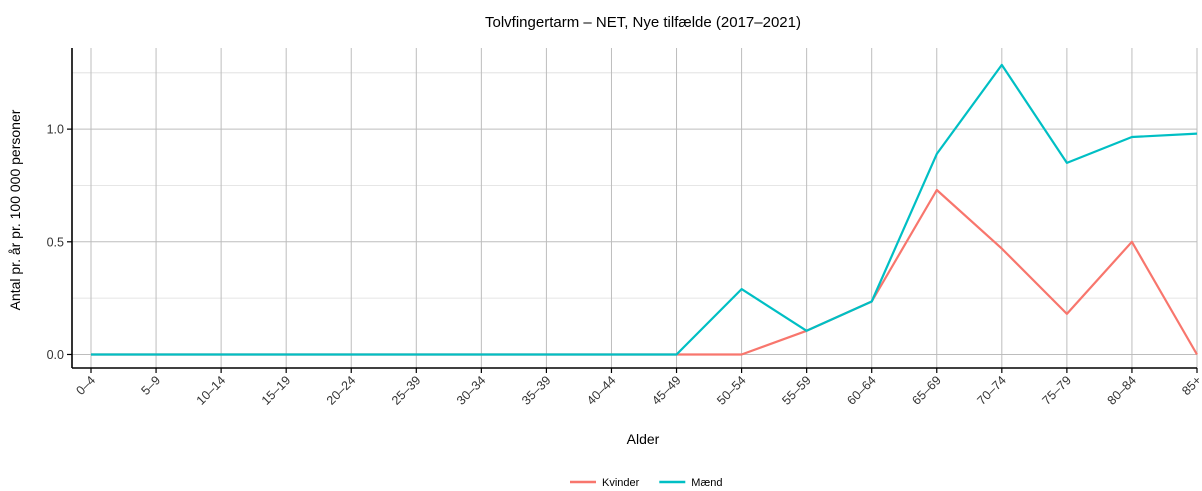 The height and width of the screenshot is (491, 1202). What do you see at coordinates (601, 390) in the screenshot?
I see `x-tick-label: 40–44` at bounding box center [601, 390].